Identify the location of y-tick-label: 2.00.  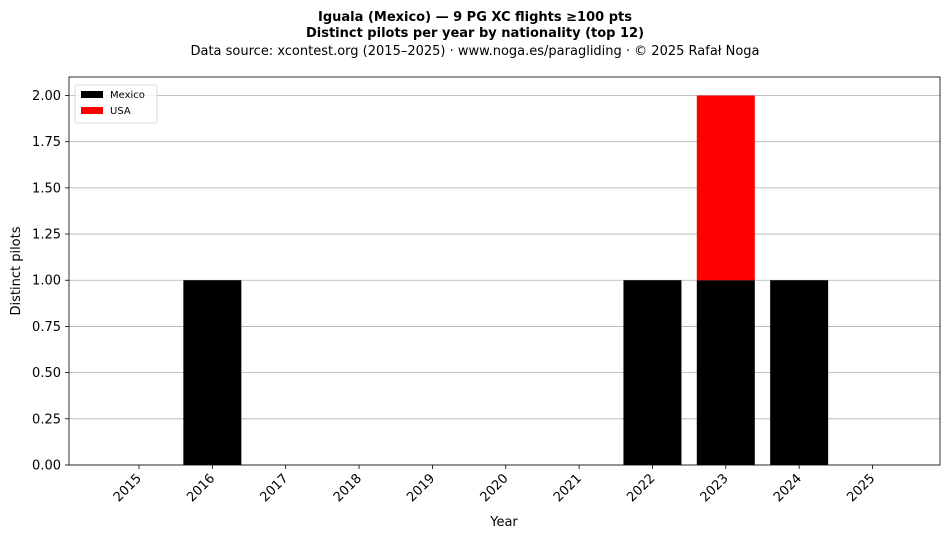
(46, 96).